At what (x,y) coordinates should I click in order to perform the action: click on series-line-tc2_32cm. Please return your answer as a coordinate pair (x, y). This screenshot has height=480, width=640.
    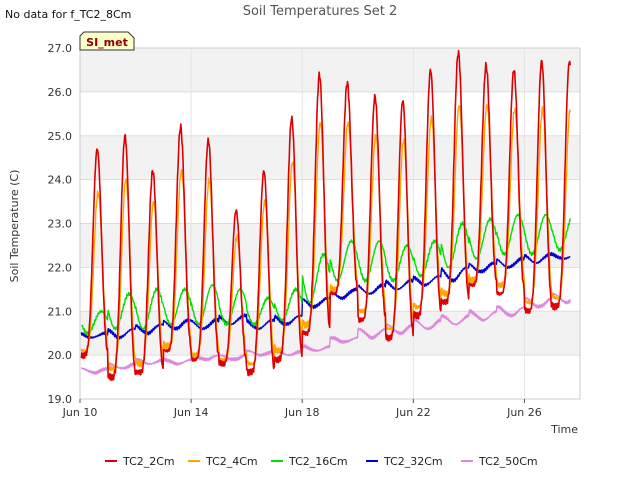
    Looking at the image, I should click on (325, 295).